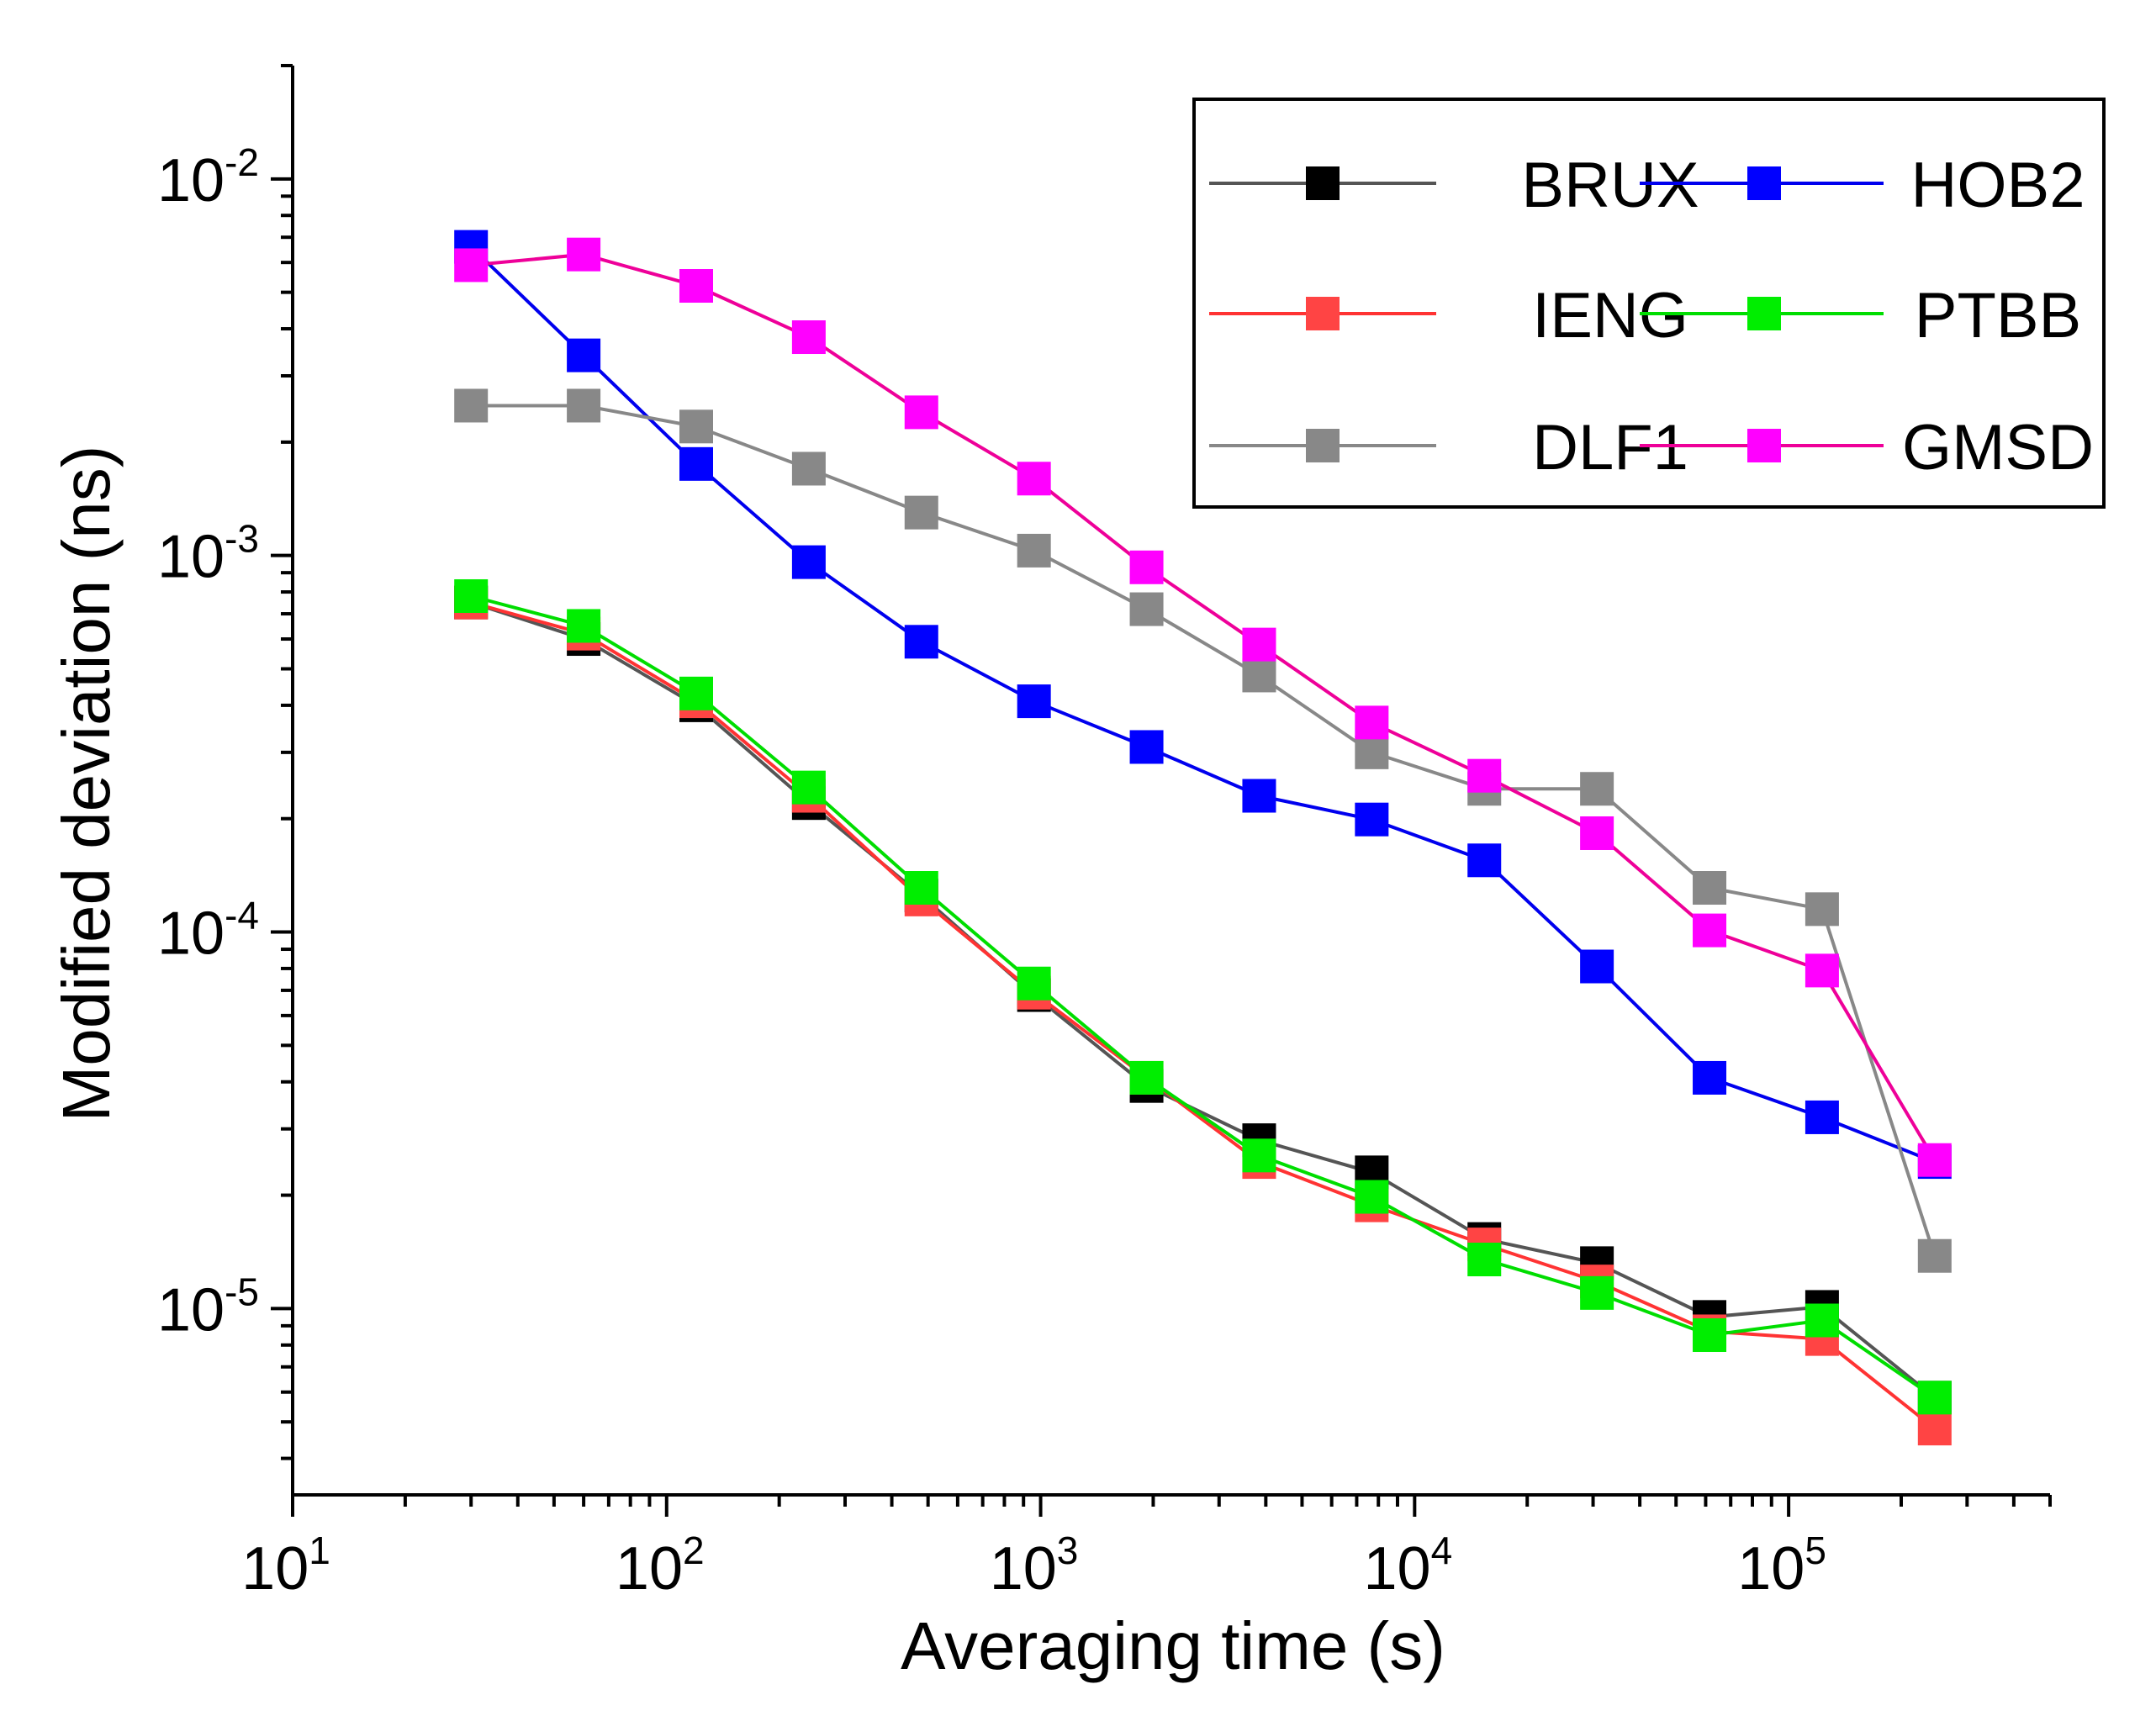  What do you see at coordinates (208, 177) in the screenshot?
I see `y-tick-label: 10⁻²` at bounding box center [208, 177].